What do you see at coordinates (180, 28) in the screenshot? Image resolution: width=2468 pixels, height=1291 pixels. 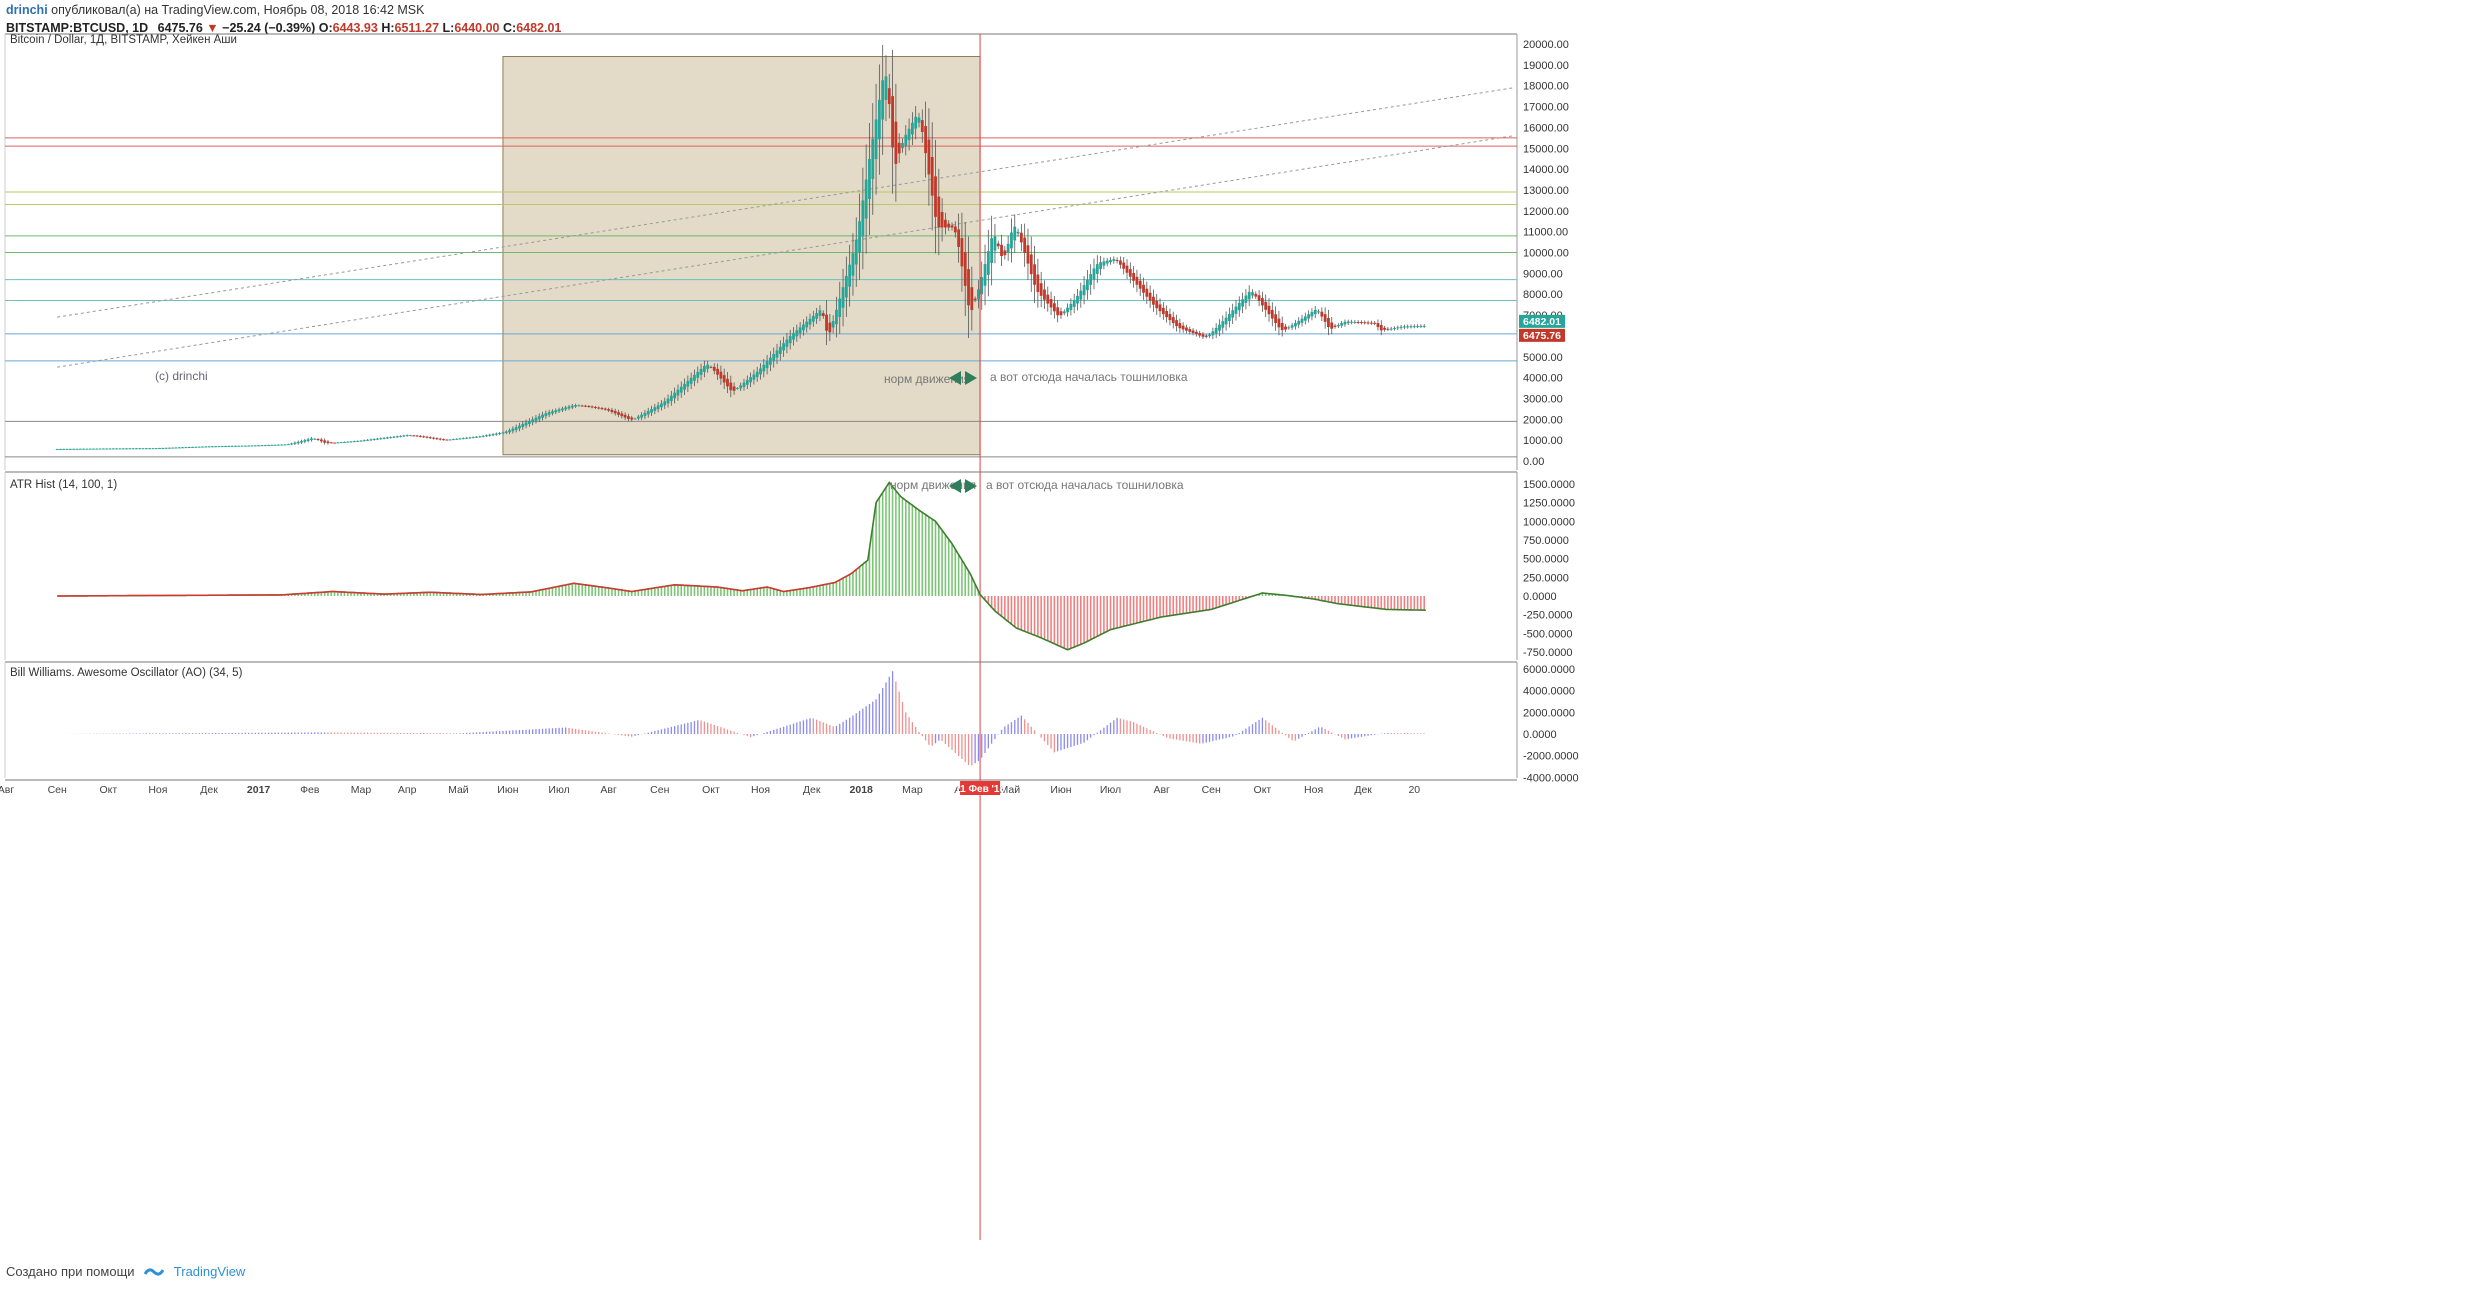 I see `last-price: 6475.76` at bounding box center [180, 28].